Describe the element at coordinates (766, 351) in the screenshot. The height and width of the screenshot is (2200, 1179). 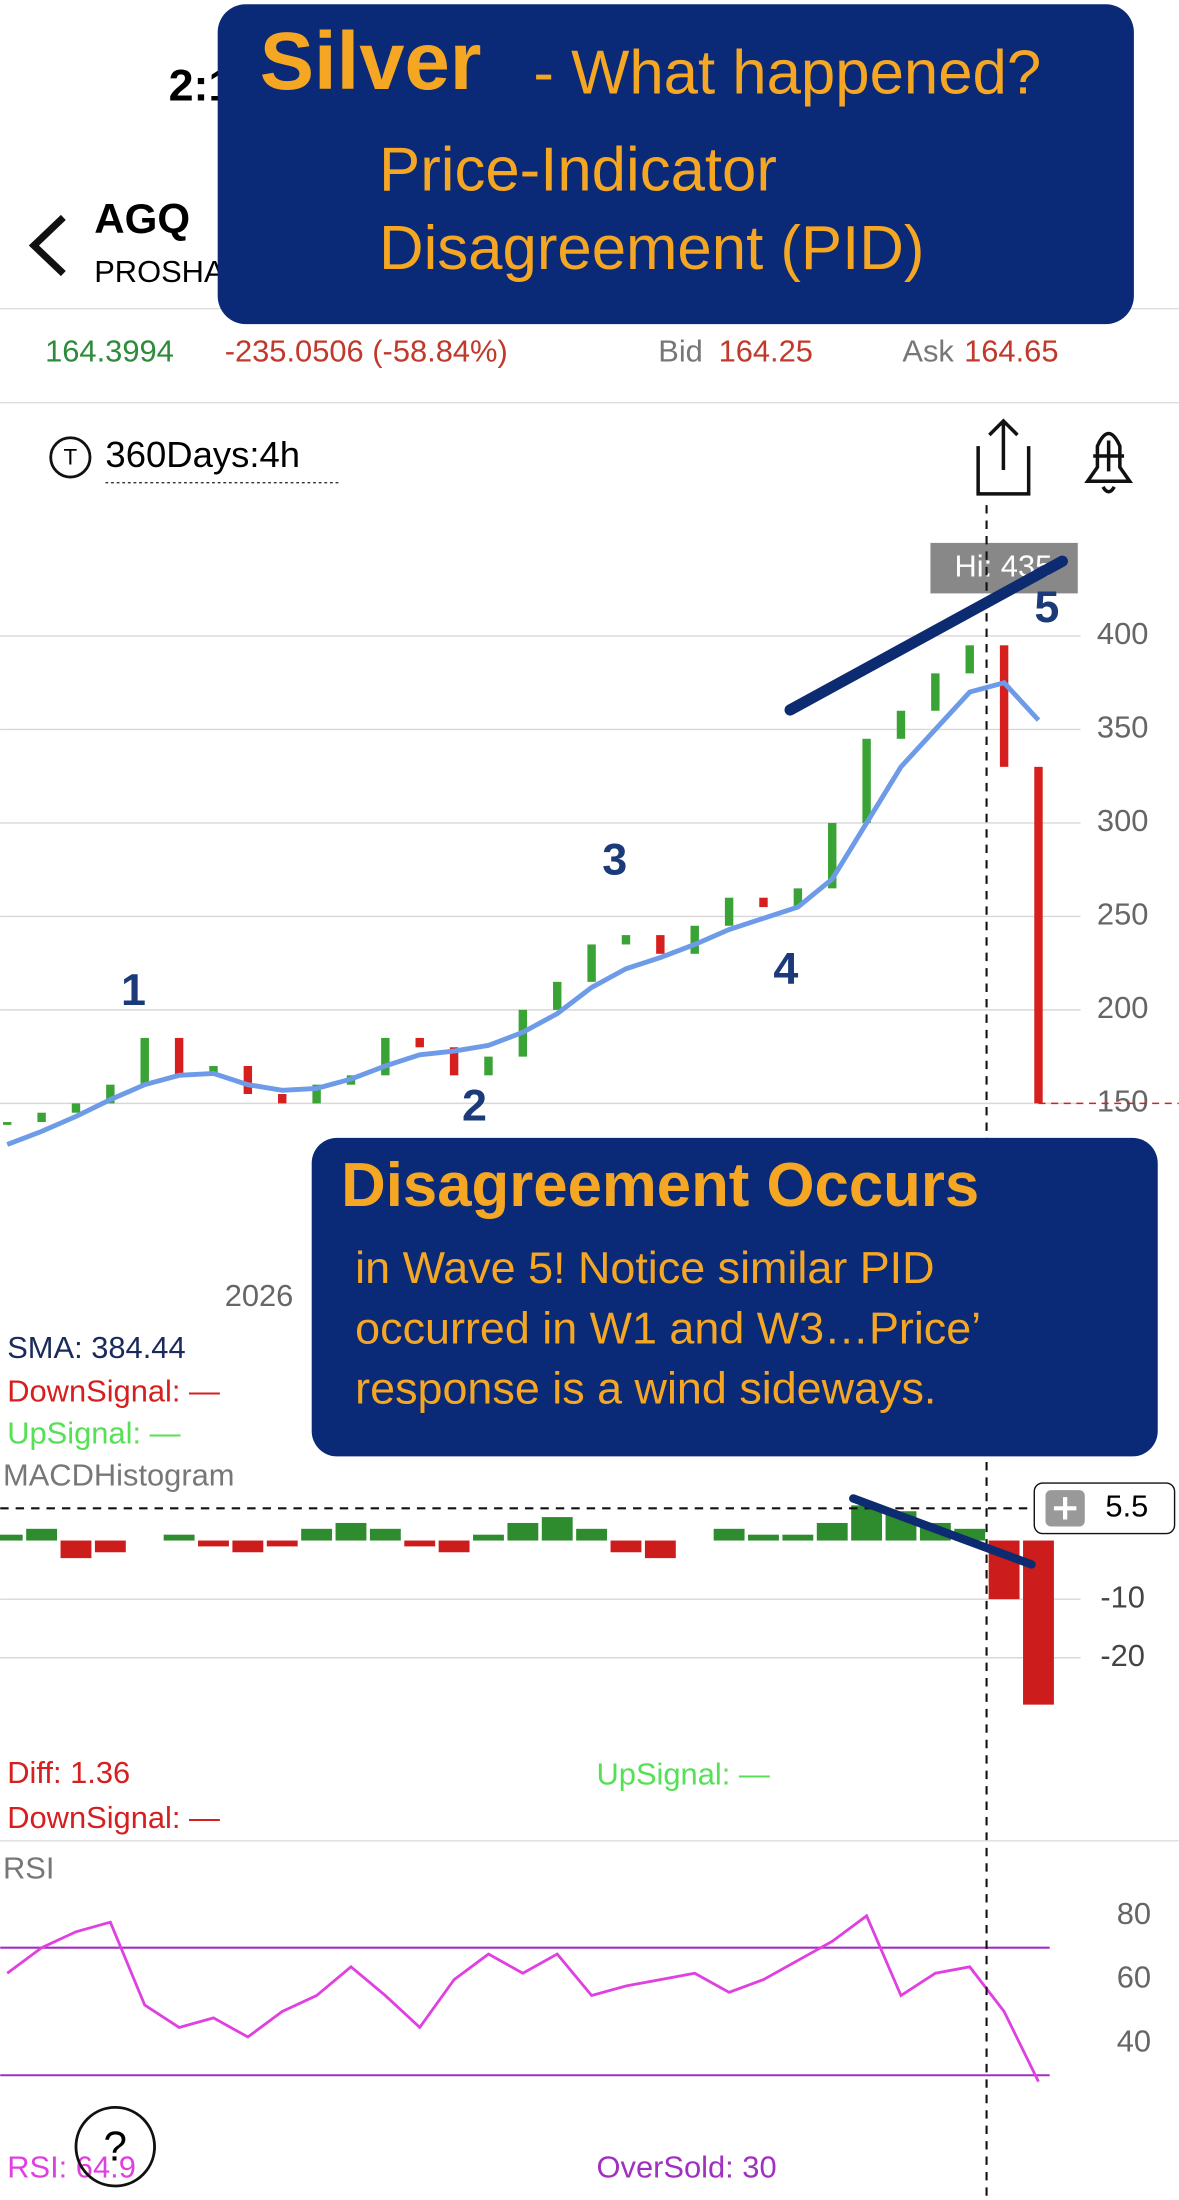
I see `bid: 164.25` at that location.